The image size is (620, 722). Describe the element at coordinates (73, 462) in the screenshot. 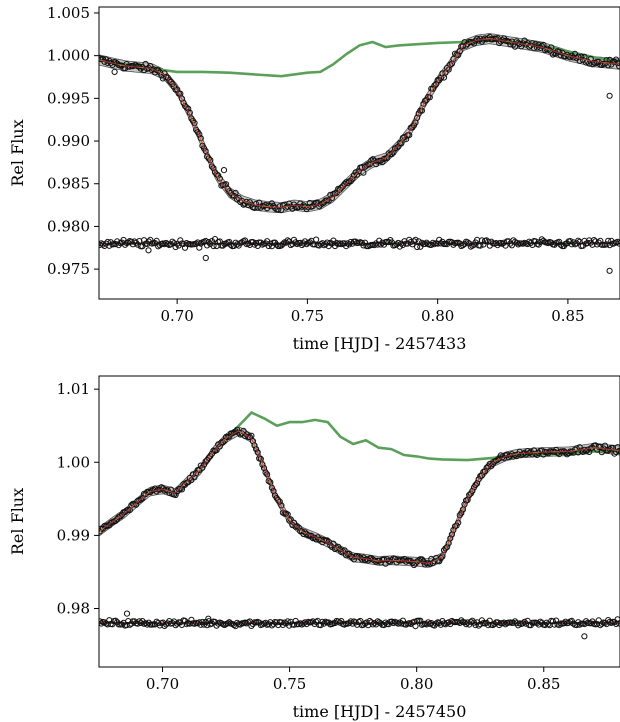

I see `y-tick-label: 1.00` at that location.